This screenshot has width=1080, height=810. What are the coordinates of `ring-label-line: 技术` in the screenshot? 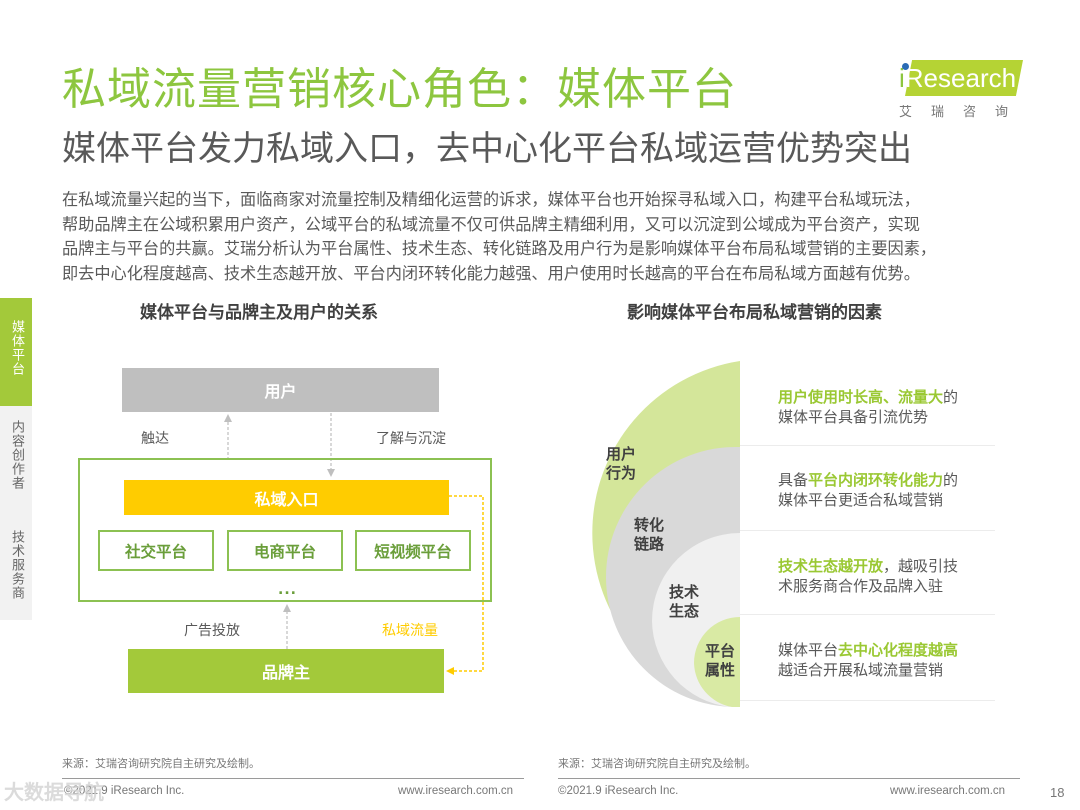 It's located at (684, 592).